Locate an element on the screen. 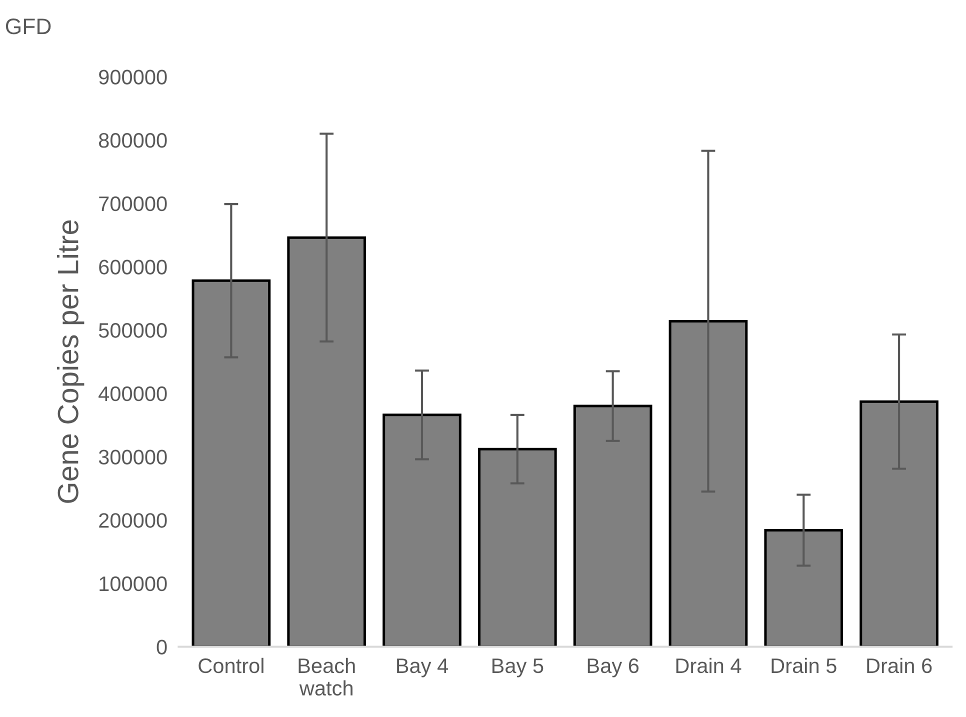 The height and width of the screenshot is (717, 966). y-tick-label: 300000 is located at coordinates (132, 457).